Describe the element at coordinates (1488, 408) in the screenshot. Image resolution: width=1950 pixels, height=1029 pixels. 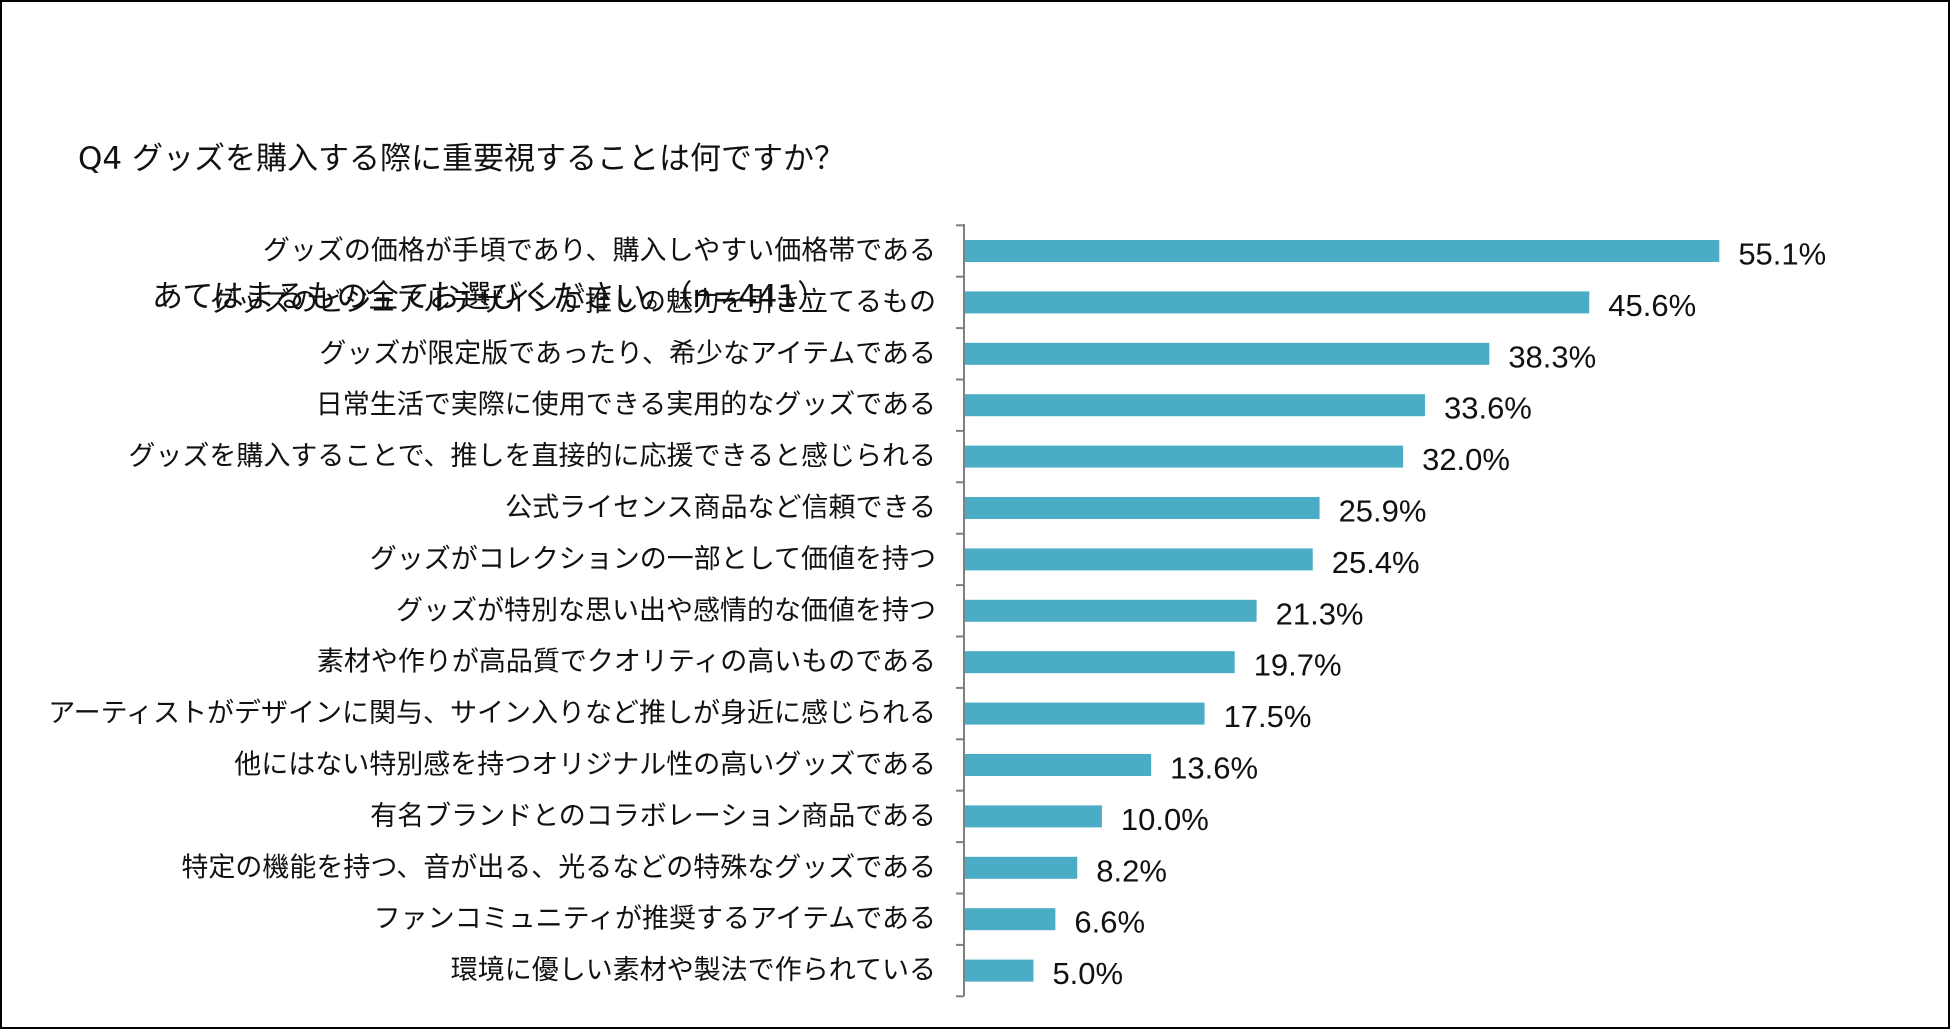
I see `data-label: 33.6%` at that location.